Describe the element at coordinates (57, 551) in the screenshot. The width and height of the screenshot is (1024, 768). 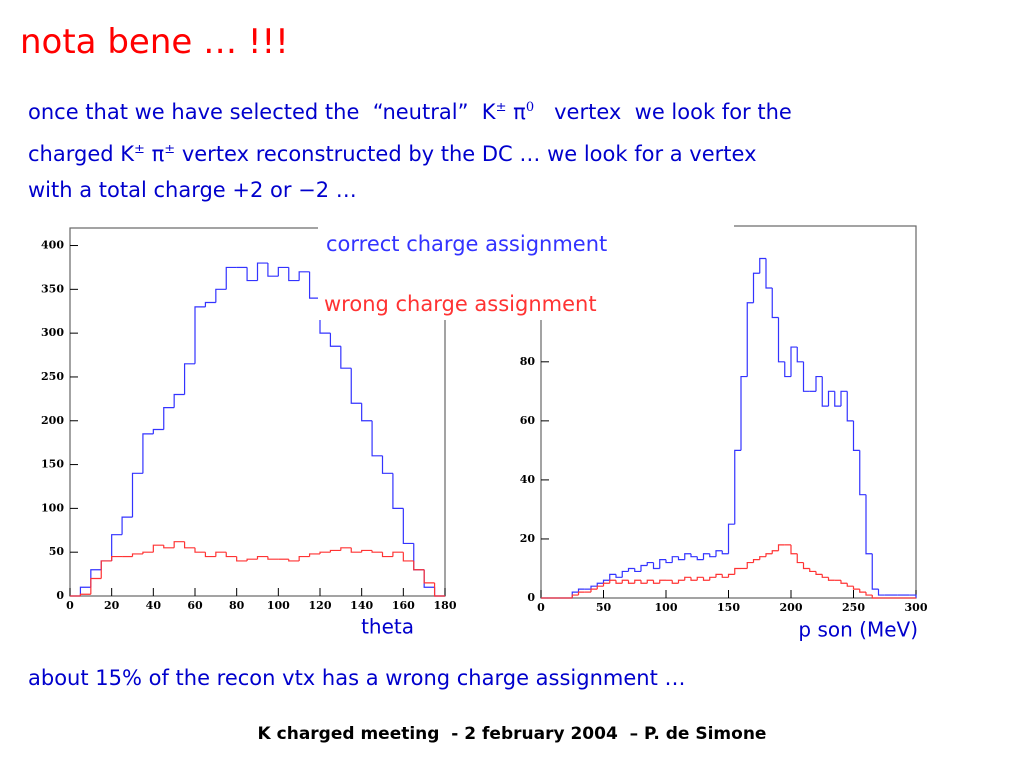
I see `y-tick-label: 50` at that location.